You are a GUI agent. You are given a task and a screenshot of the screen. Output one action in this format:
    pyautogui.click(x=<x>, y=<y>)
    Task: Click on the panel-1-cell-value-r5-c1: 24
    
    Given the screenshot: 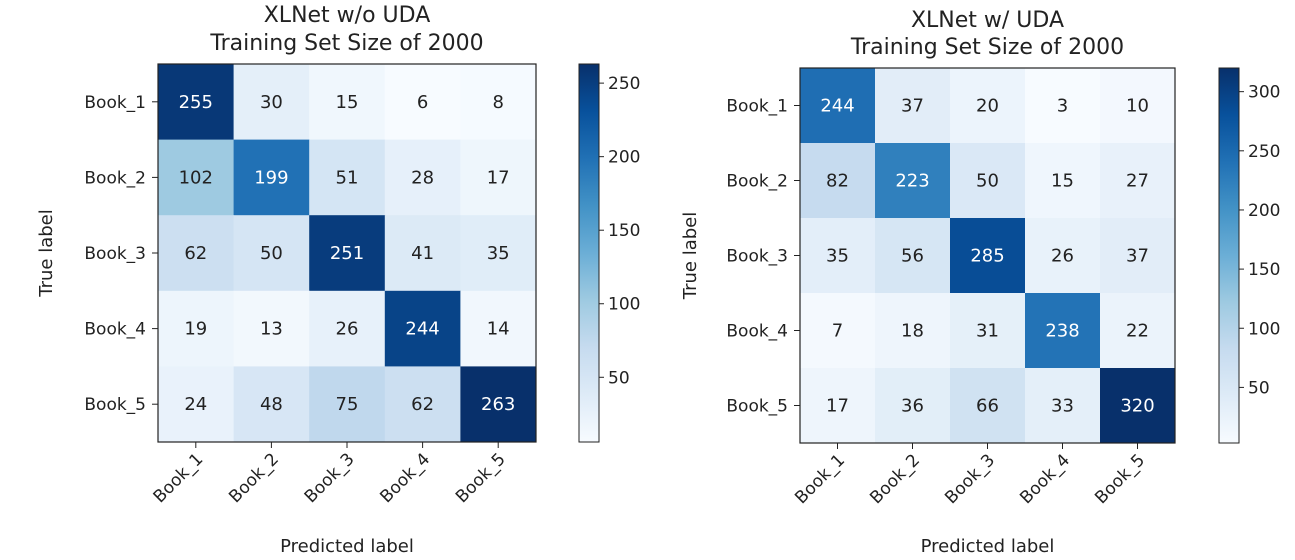 What is the action you would take?
    pyautogui.click(x=195, y=404)
    